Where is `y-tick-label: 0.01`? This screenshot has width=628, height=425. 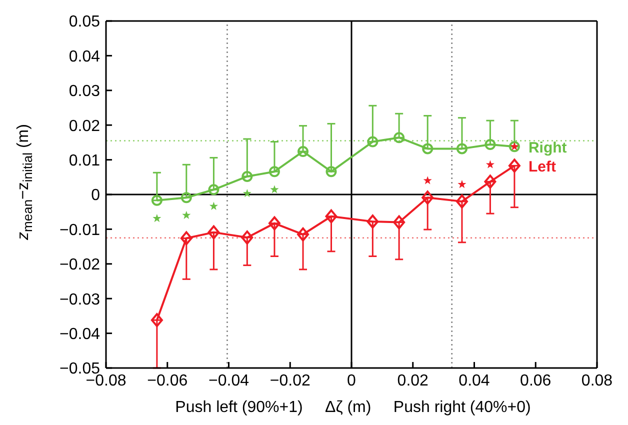 y-tick-label: 0.01 is located at coordinates (84, 161).